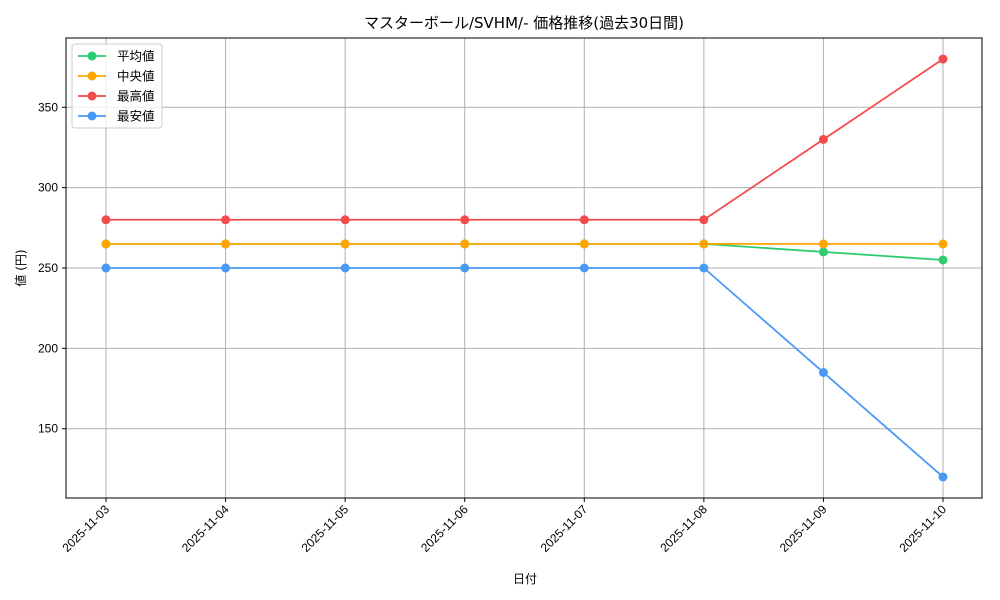 The image size is (1000, 600). Describe the element at coordinates (48, 188) in the screenshot. I see `y-tick-label: 300` at that location.